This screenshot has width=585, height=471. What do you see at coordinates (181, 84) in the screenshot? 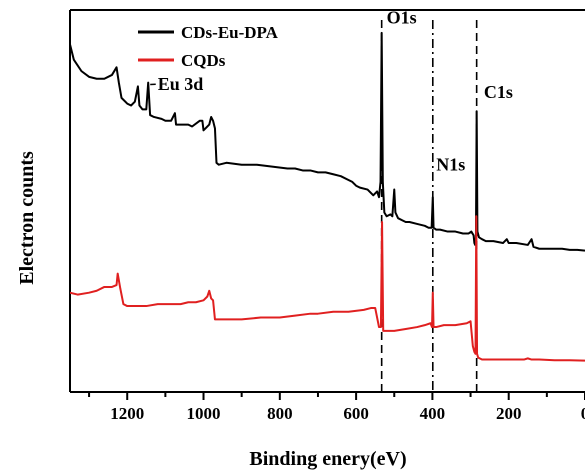
I see `annotation-eu-3d: Eu 3d` at bounding box center [181, 84].